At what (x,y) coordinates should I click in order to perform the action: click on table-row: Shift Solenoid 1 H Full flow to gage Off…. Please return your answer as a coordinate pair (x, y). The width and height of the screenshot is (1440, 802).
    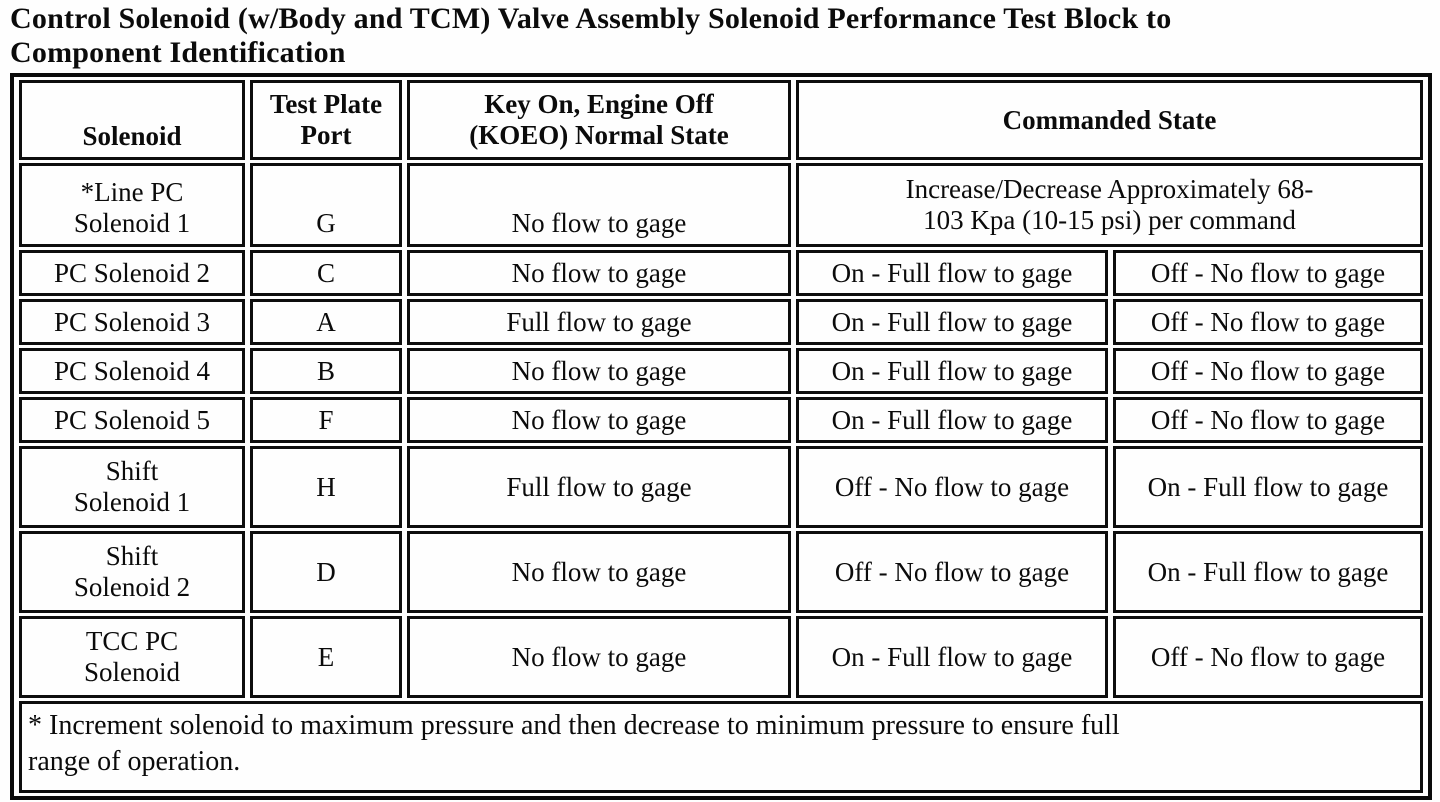
    Looking at the image, I should click on (721, 487).